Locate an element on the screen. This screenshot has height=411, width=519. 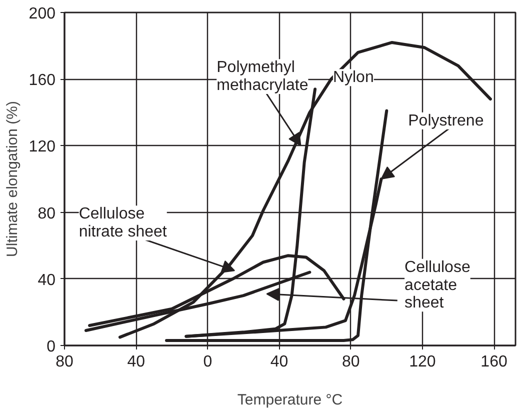
x-axis-title: Temperature °C is located at coordinates (290, 400).